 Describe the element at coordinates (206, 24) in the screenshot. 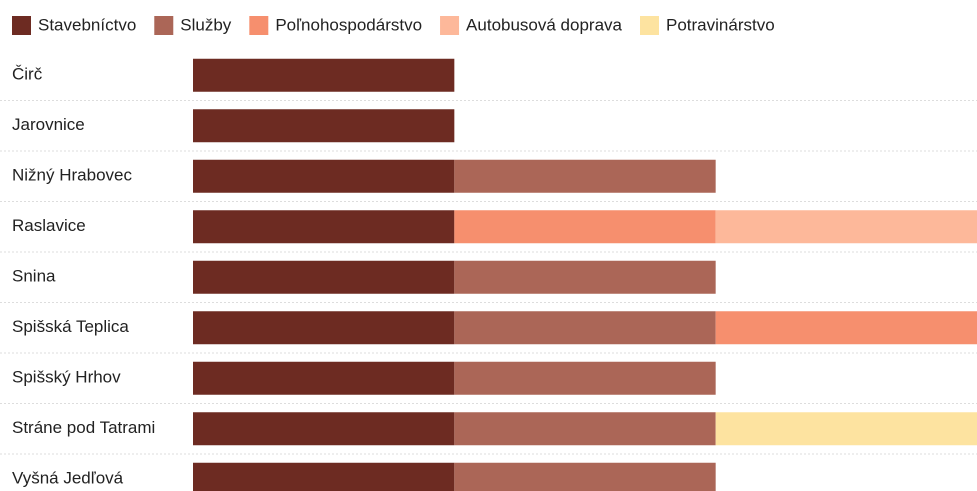

I see `legend-label: Služby` at that location.